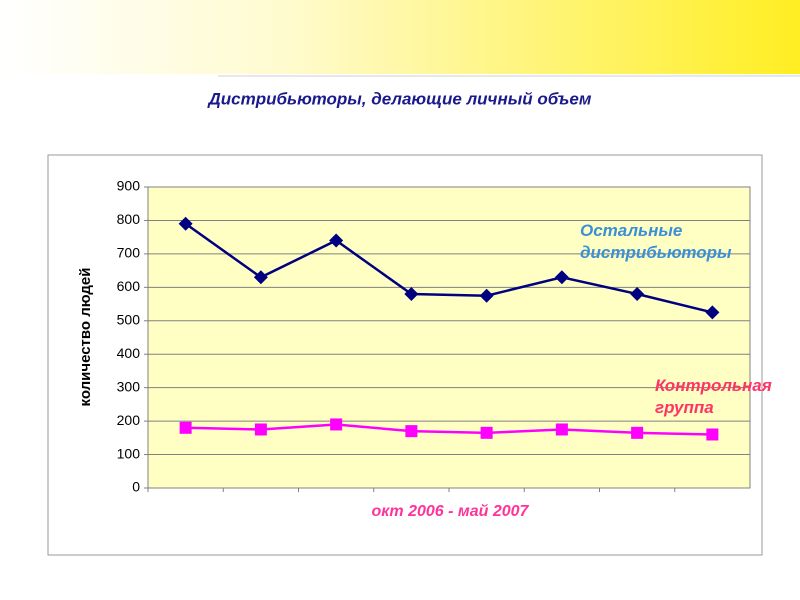 Image resolution: width=800 pixels, height=600 pixels. Describe the element at coordinates (451, 511) in the screenshot. I see `x-axis-label: окт 2006 - май 2007` at that location.